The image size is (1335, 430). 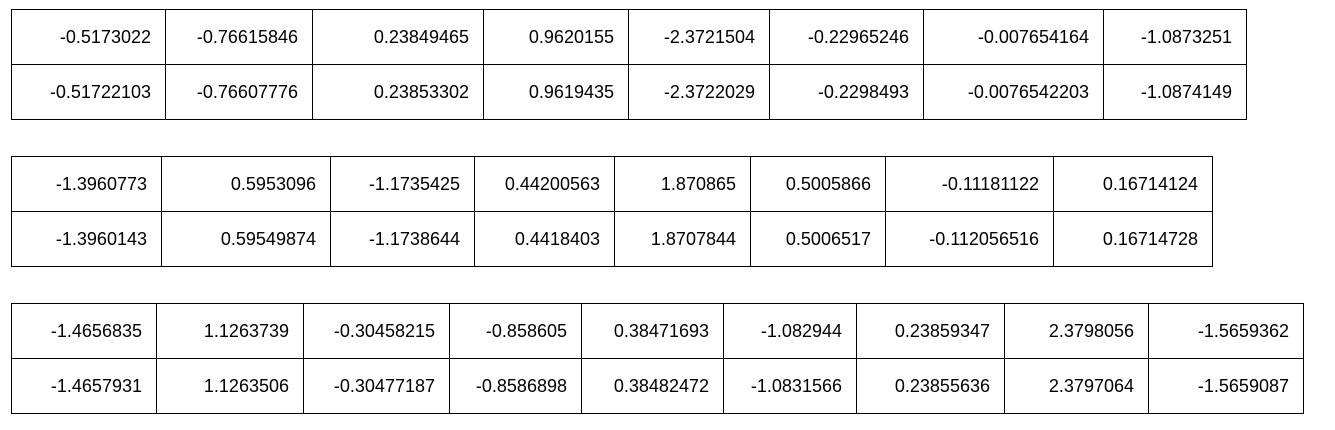 I want to click on table-cell: -0.0076542203, so click(x=1013, y=92).